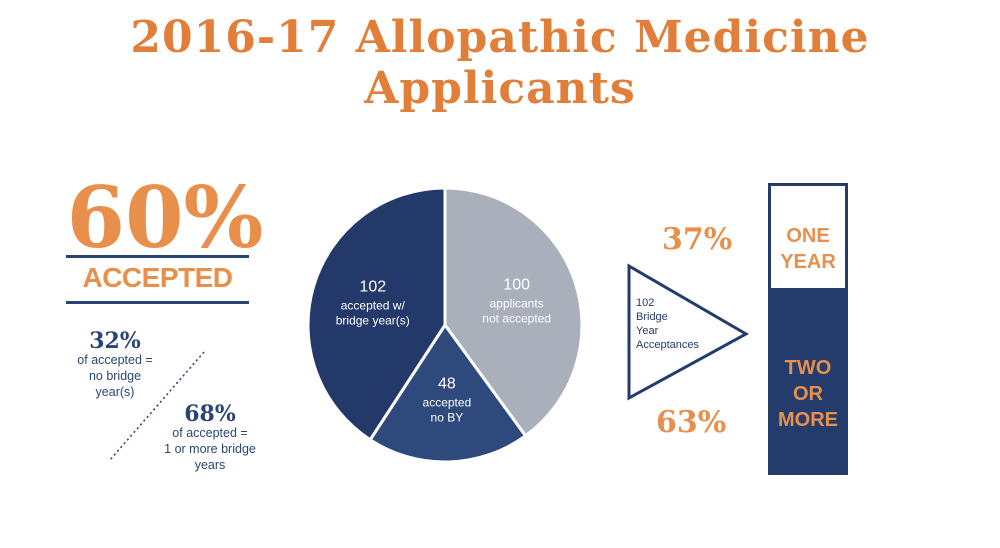 The image size is (1000, 548). What do you see at coordinates (652, 317) in the screenshot?
I see `triangle-line: Bridge` at bounding box center [652, 317].